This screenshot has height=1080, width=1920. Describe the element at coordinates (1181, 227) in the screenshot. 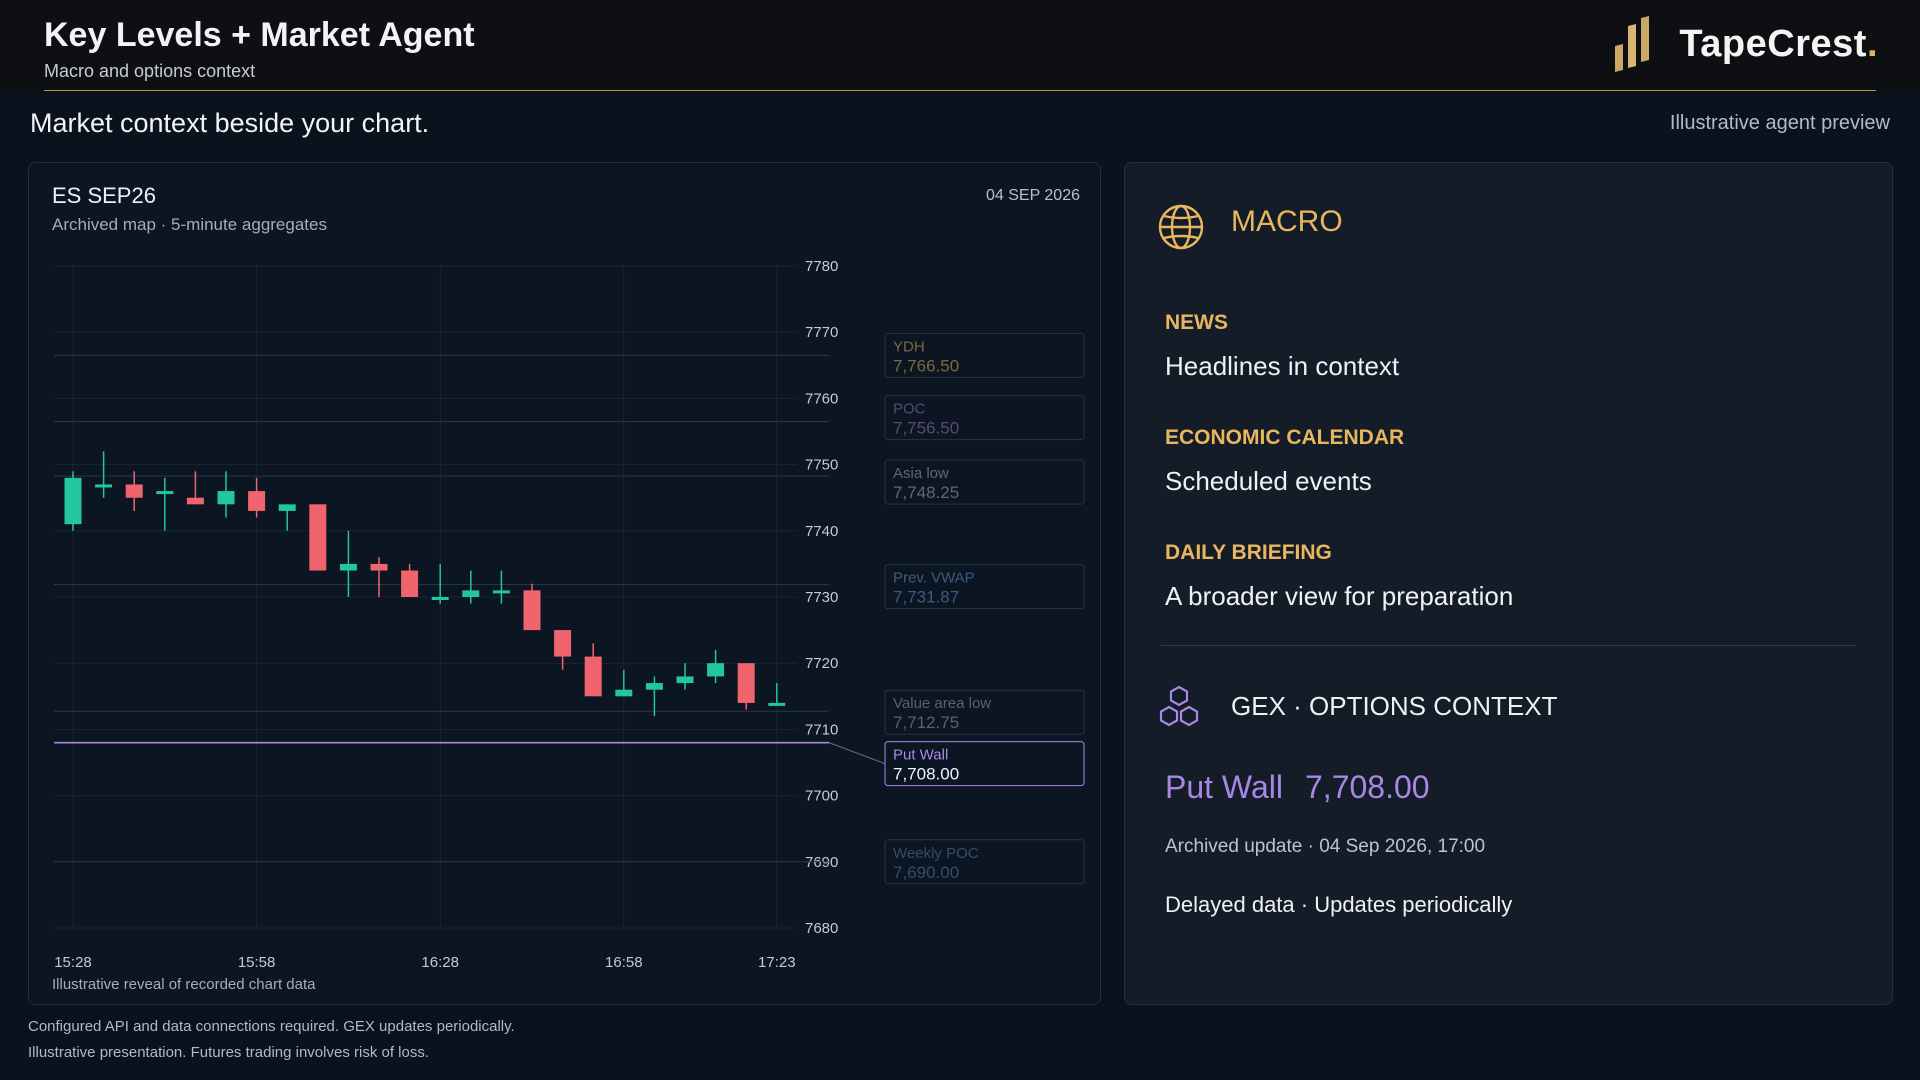

I see `globe-icon` at that location.